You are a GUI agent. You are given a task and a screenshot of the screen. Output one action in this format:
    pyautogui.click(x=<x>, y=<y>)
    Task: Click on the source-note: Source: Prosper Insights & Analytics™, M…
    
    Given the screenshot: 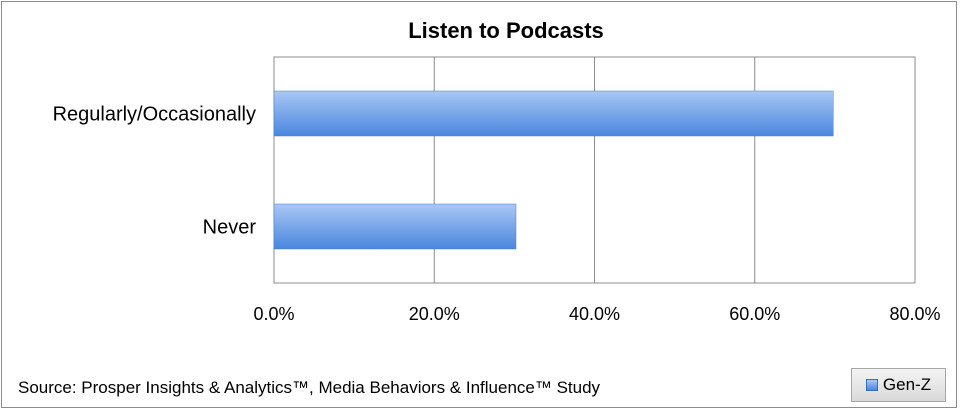 What is the action you would take?
    pyautogui.click(x=309, y=387)
    